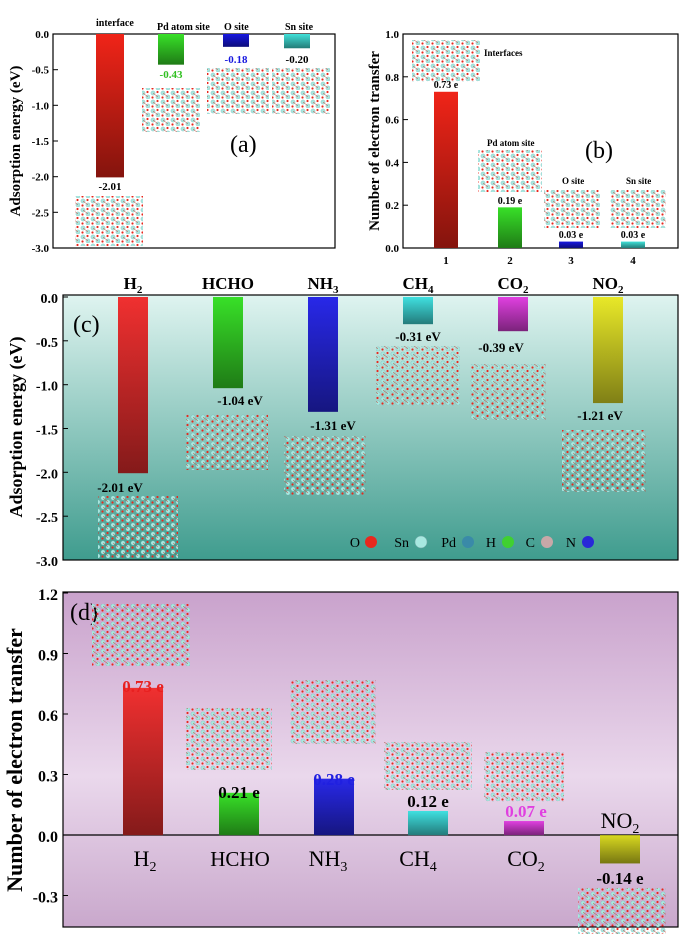  What do you see at coordinates (381, 775) in the screenshot?
I see `panel-d-bars` at bounding box center [381, 775].